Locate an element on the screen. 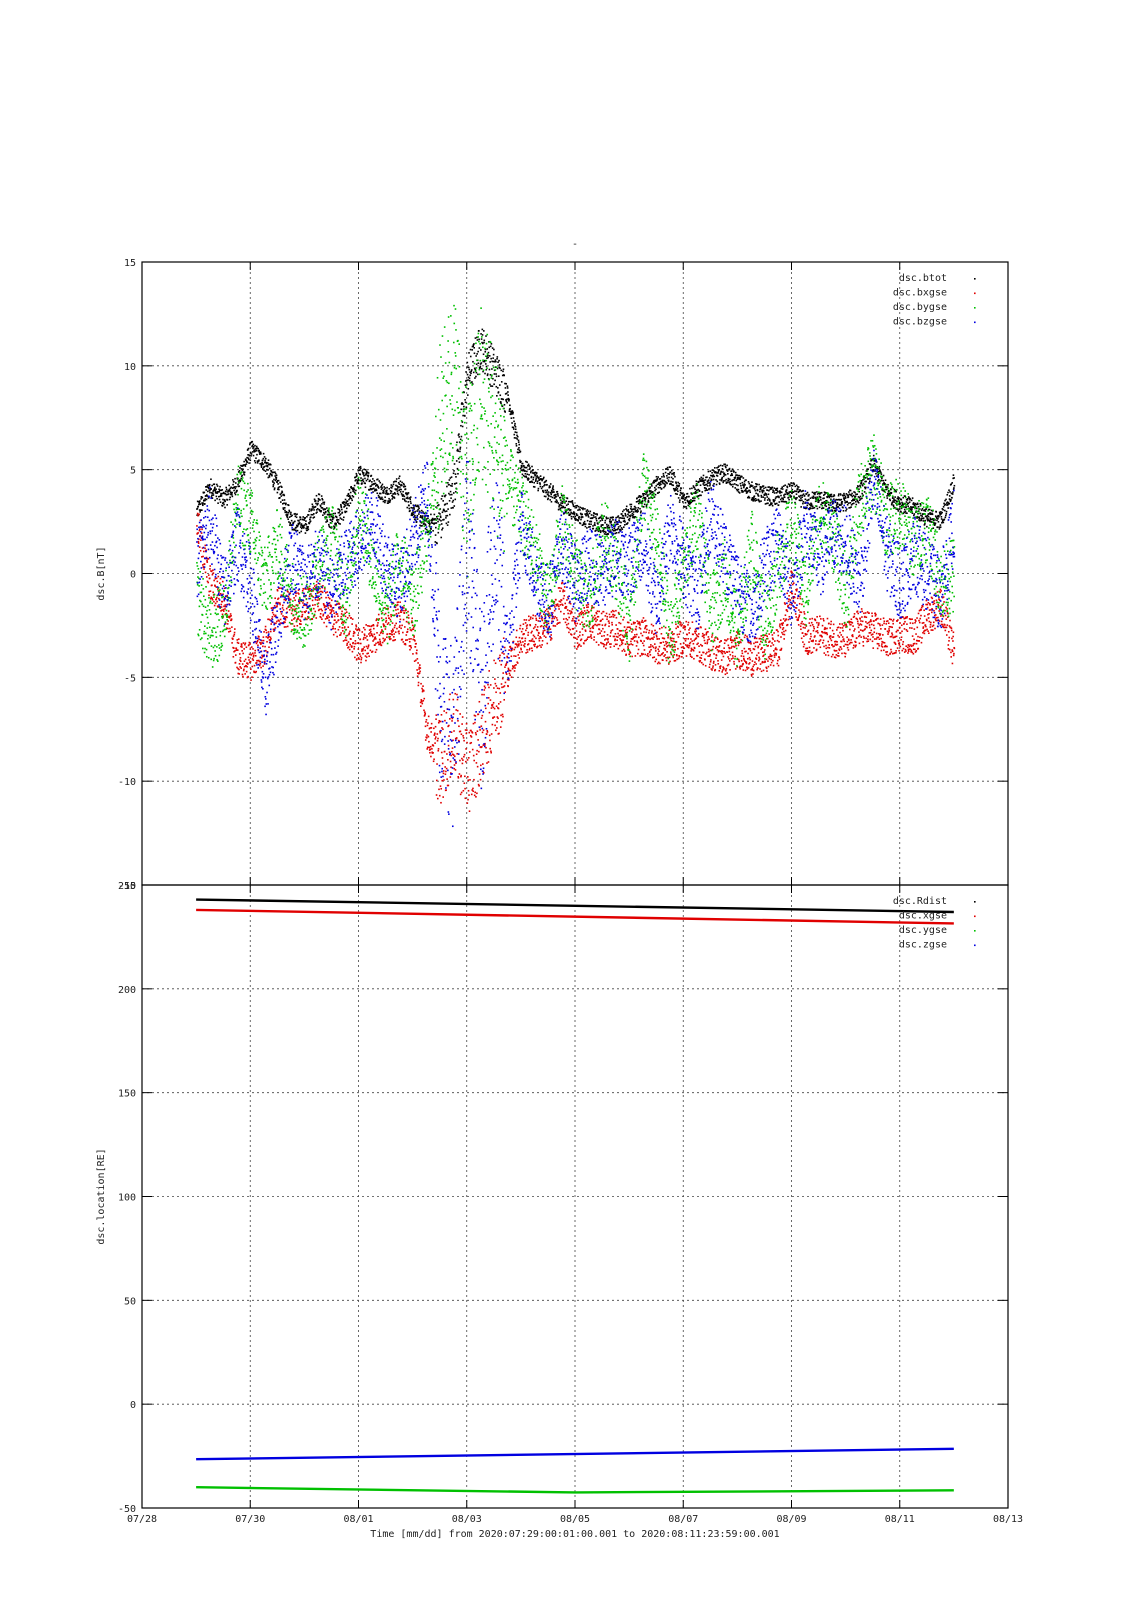 The height and width of the screenshot is (1604, 1131). legend-label: dsc.btot is located at coordinates (923, 278).